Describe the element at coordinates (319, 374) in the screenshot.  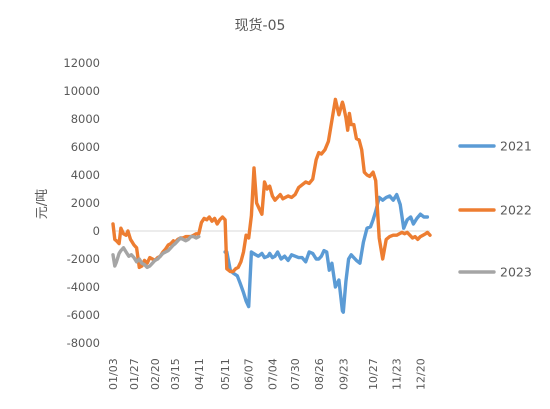
I see `x-tick-label: 08/26` at that location.